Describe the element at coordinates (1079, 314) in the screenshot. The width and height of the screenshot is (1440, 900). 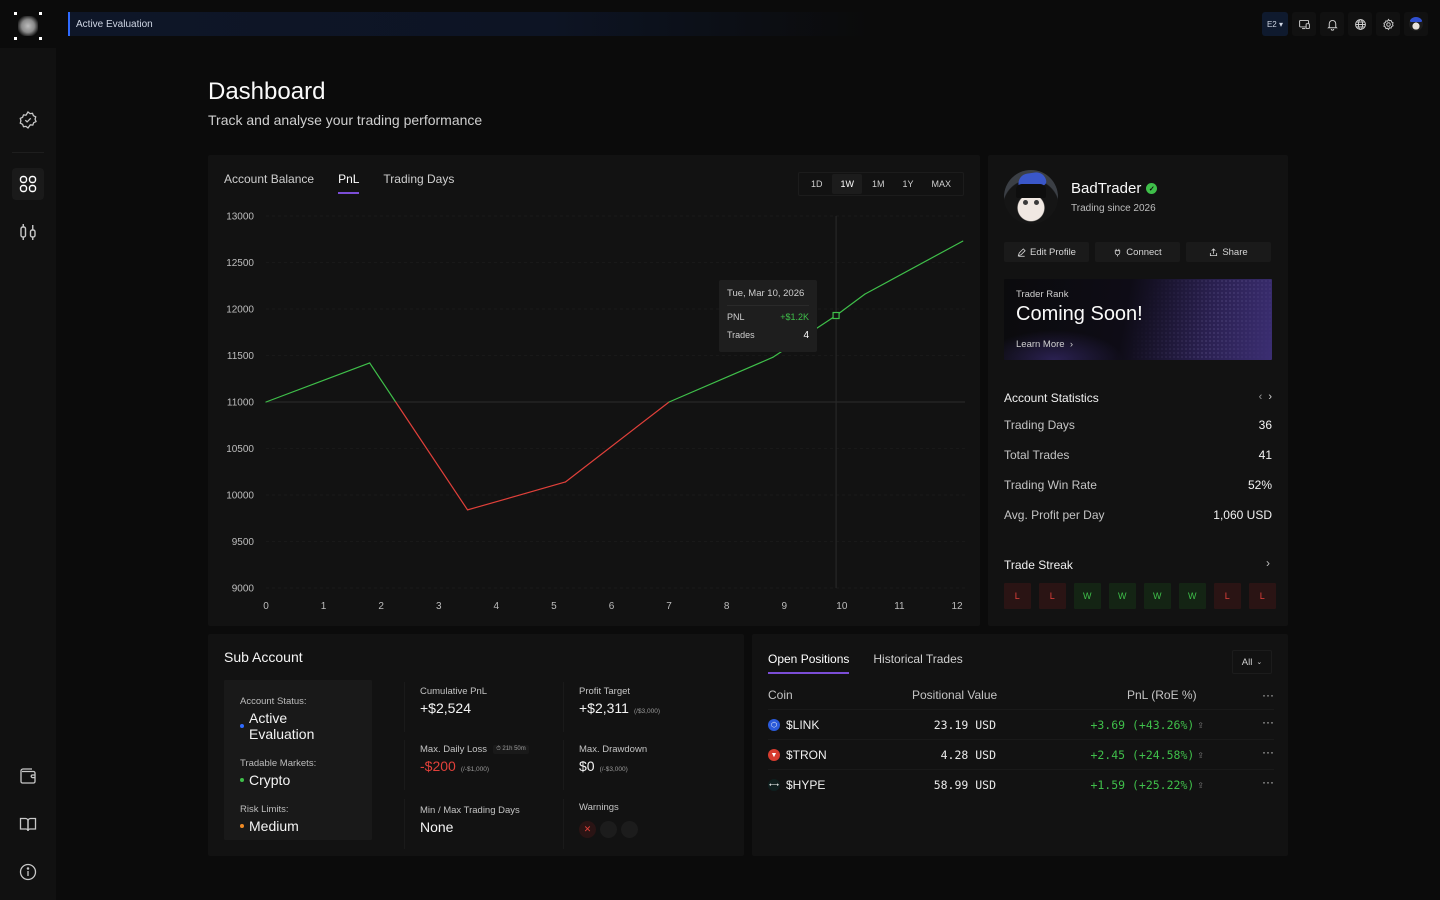
I see `trader-rank-title: Coming Soon!` at that location.